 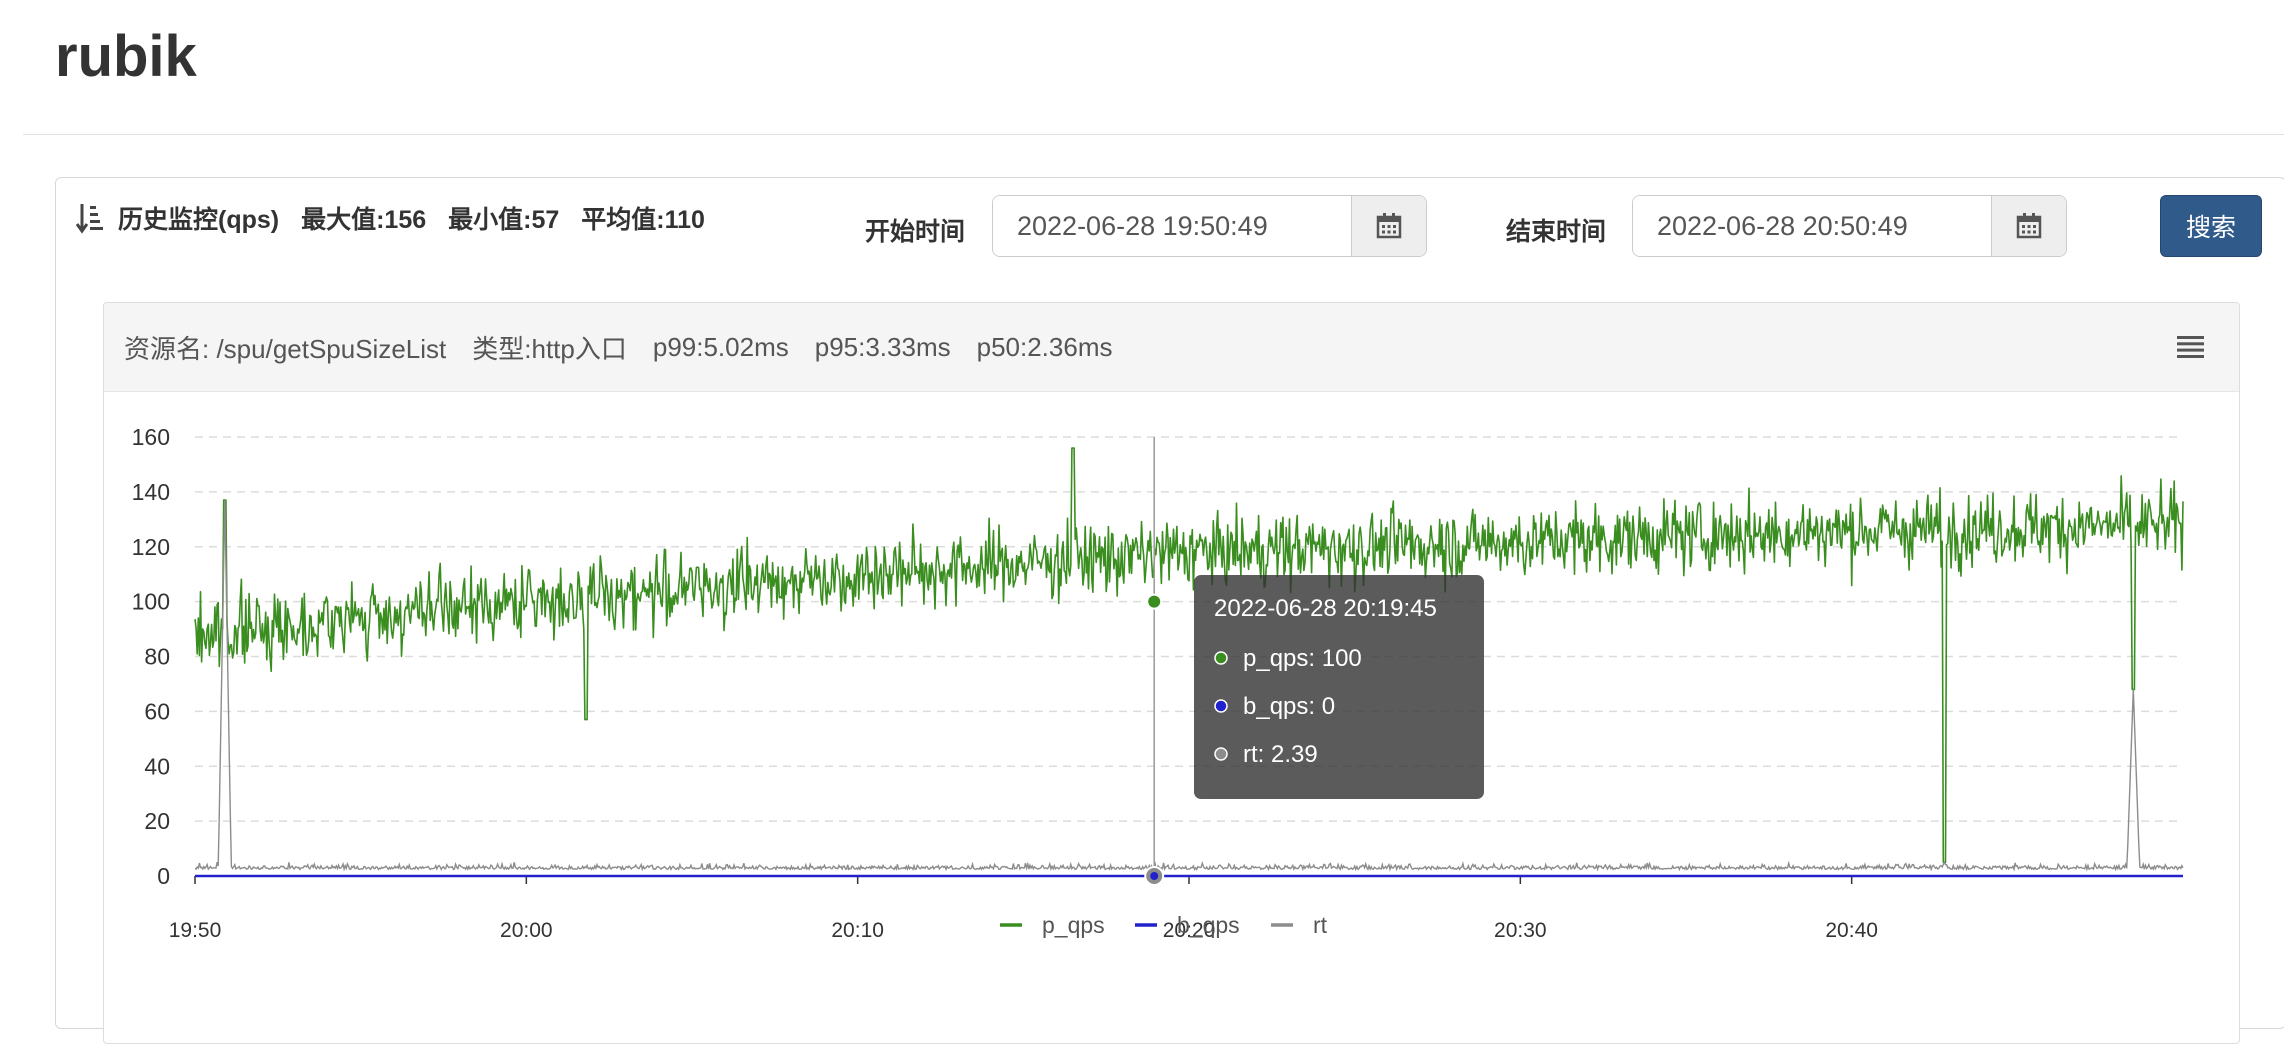 What do you see at coordinates (643, 220) in the screenshot?
I see `avg-value: 平均值:110` at bounding box center [643, 220].